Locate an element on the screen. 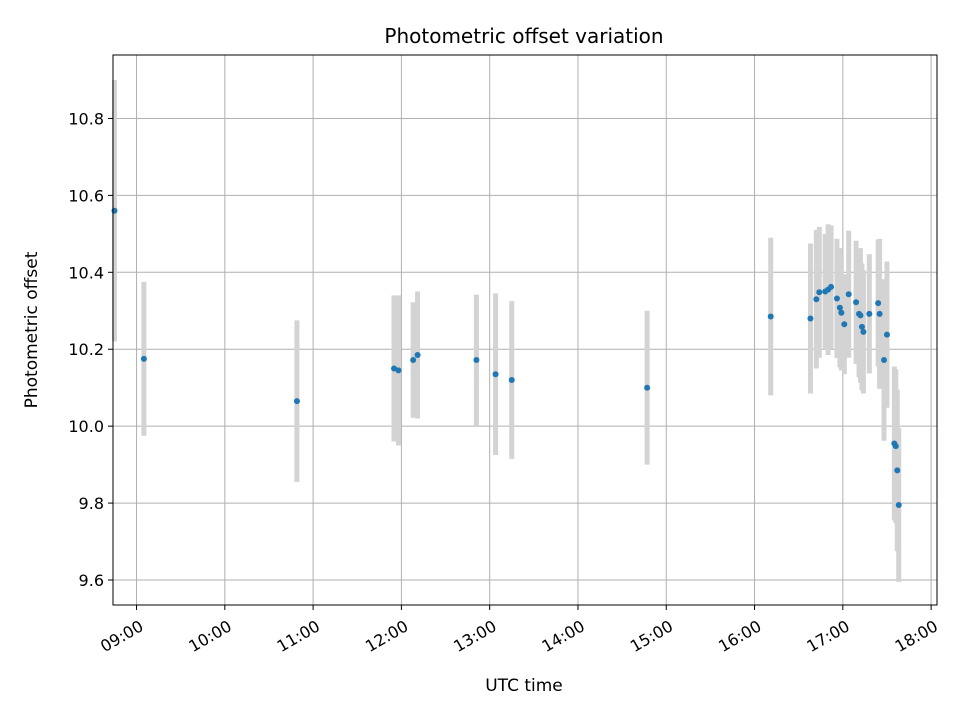  x-tick-label: 11:00 is located at coordinates (298, 636).